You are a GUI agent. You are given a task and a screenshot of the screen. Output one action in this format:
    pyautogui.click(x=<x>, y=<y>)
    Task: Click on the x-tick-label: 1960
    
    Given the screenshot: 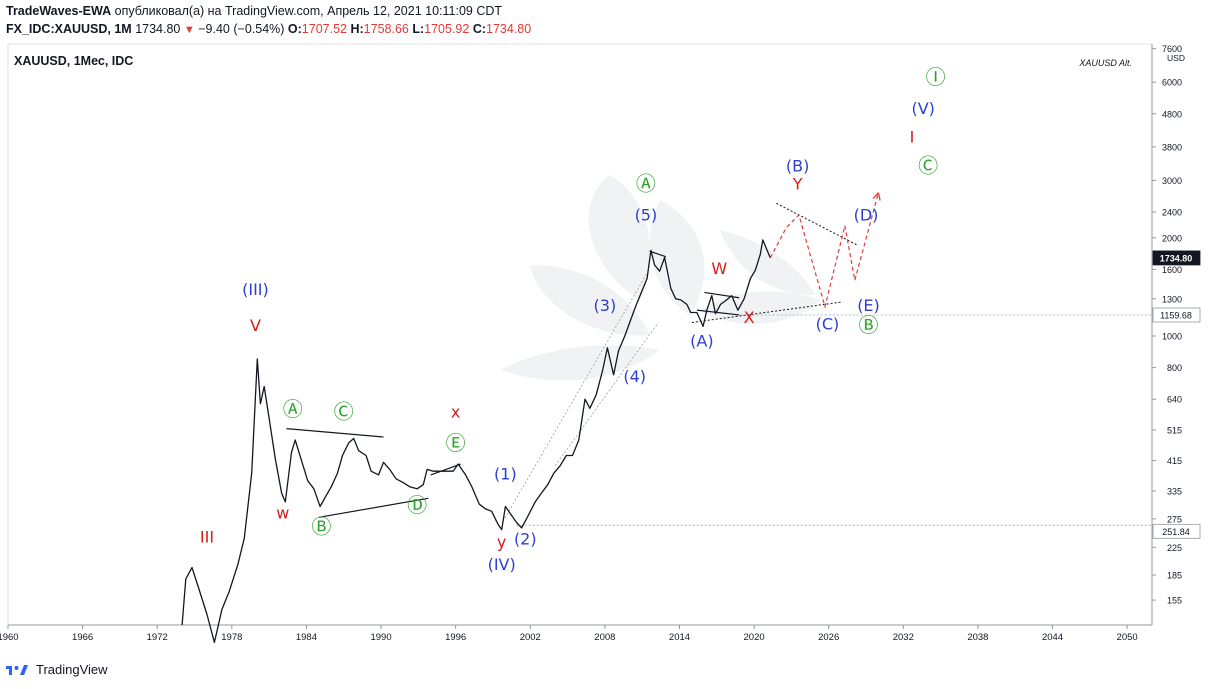 What is the action you would take?
    pyautogui.click(x=9, y=637)
    